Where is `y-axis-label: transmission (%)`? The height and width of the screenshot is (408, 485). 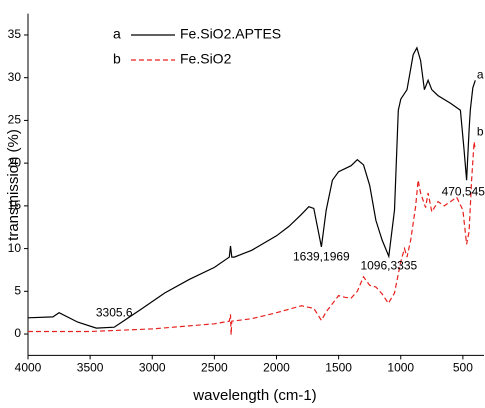
y-axis-label: transmission (%) is located at coordinates (13, 185).